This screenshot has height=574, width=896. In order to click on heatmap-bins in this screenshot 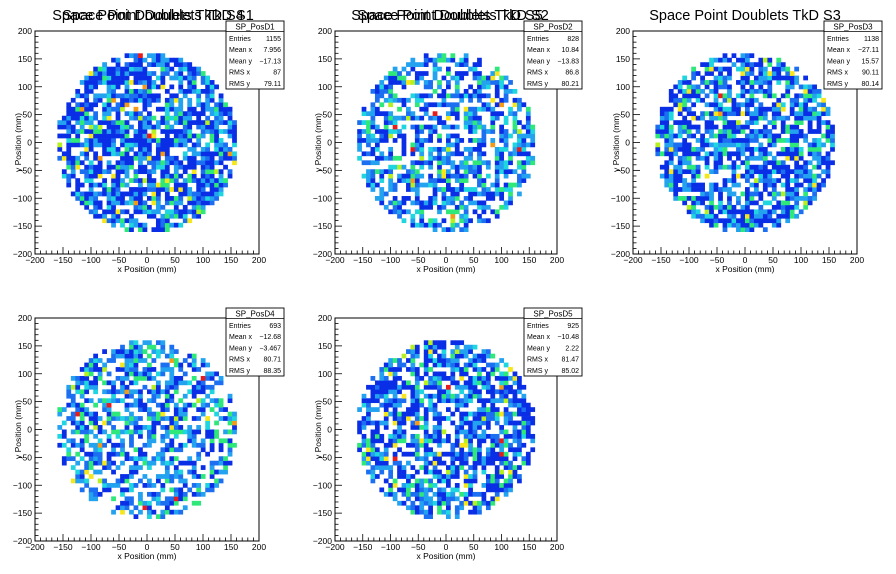, I will do `click(446, 142)`.